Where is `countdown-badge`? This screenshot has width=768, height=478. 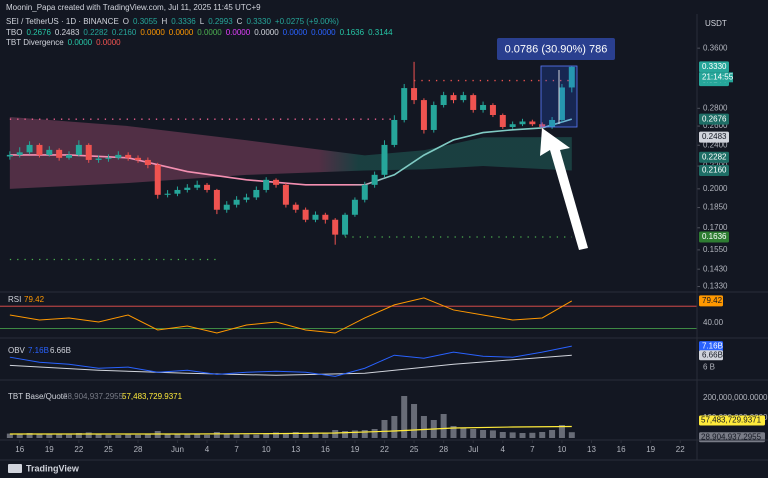 countdown-badge is located at coordinates (716, 77).